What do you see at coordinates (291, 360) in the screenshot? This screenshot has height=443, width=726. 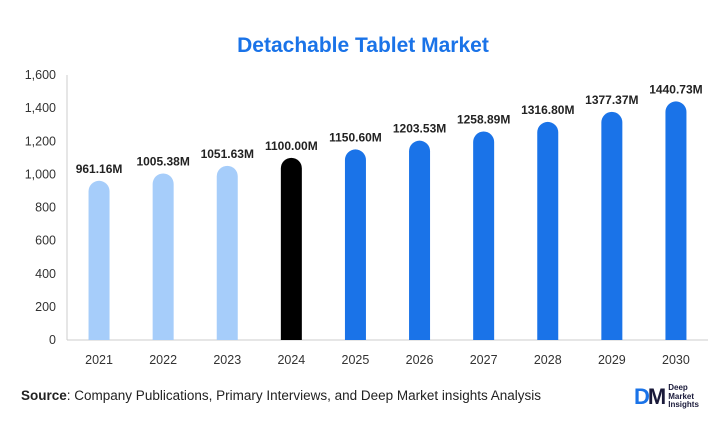 I see `x-tick-label: 2024` at bounding box center [291, 360].